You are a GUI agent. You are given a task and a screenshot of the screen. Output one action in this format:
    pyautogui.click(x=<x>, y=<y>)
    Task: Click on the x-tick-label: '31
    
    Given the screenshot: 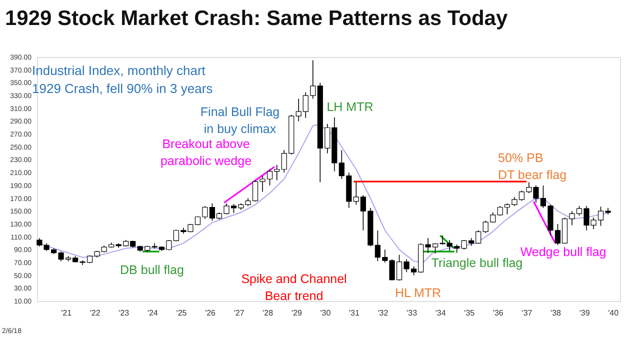 What is the action you would take?
    pyautogui.click(x=354, y=313)
    